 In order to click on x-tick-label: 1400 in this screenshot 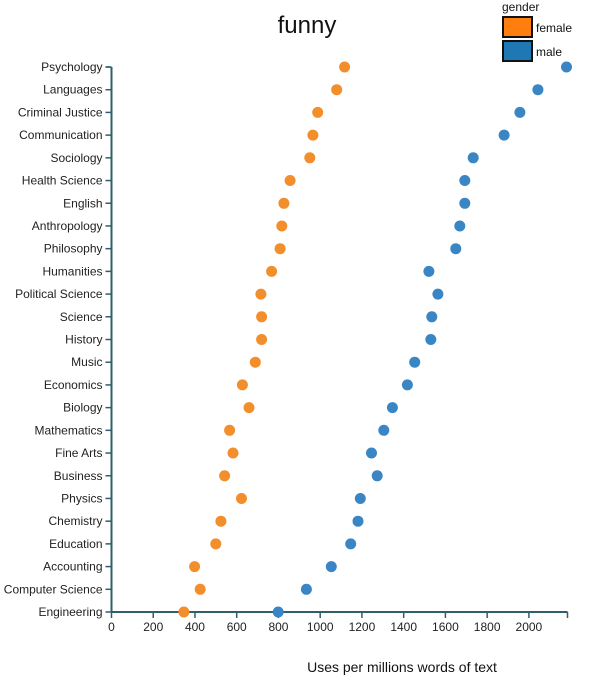, I will do `click(403, 627)`.